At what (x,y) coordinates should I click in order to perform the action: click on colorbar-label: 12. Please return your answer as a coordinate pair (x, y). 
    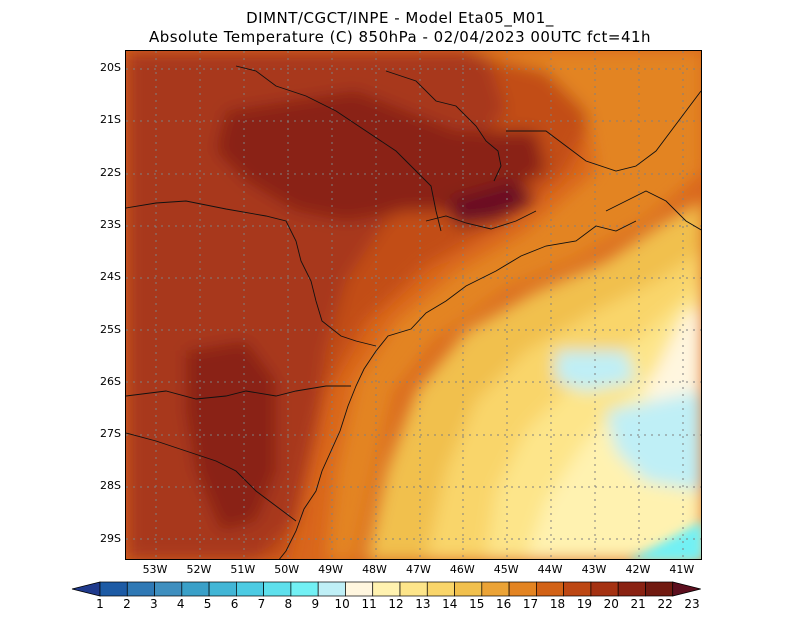
    Looking at the image, I should click on (396, 604).